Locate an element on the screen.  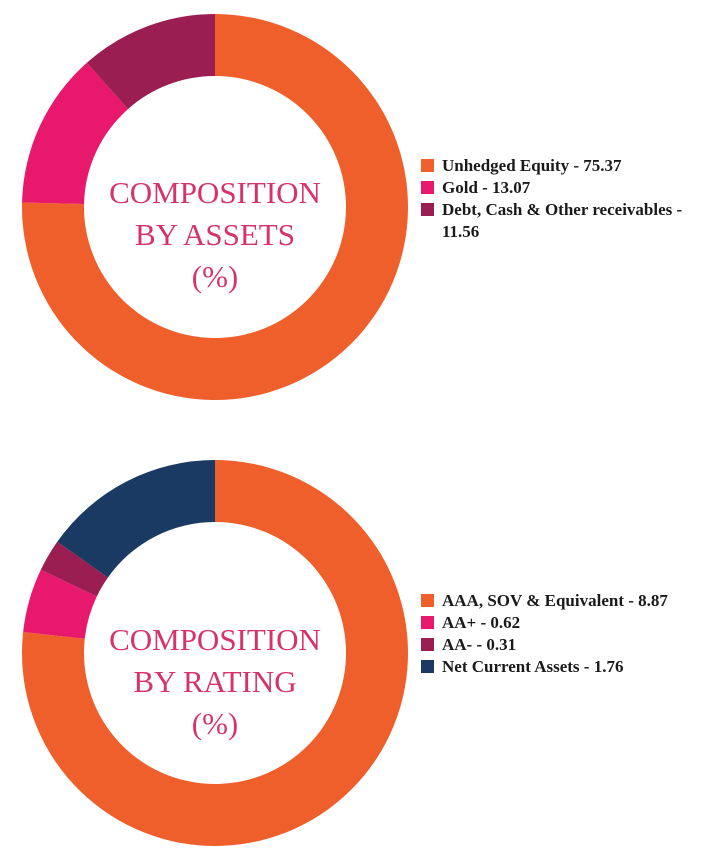
rating-center-title: COMPOSITION BY RATING (%) is located at coordinates (215, 682).